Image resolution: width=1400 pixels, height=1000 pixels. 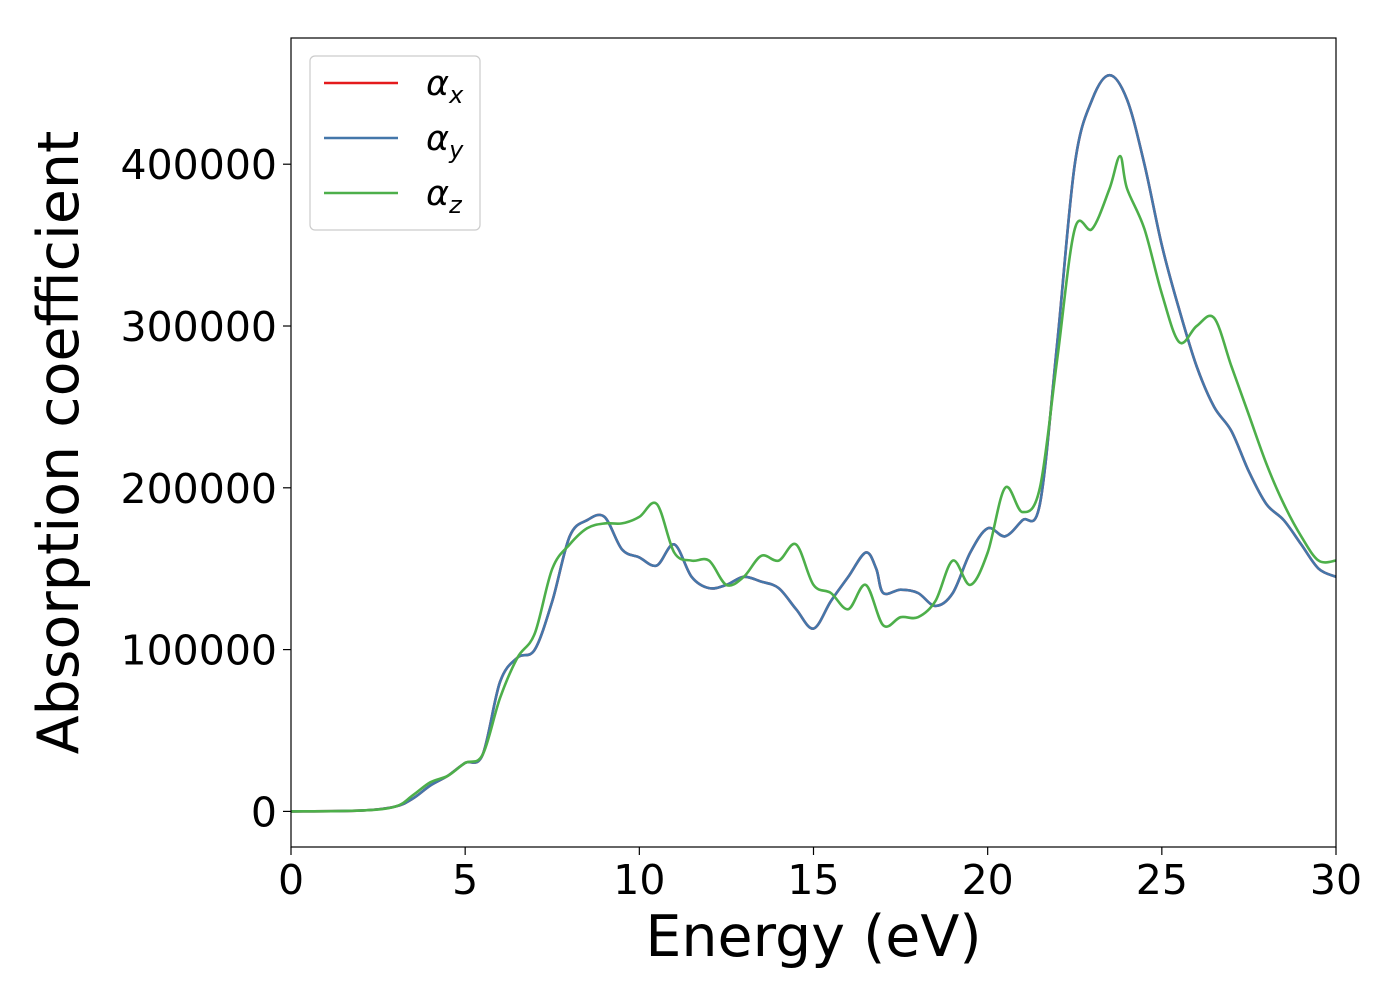 What do you see at coordinates (988, 880) in the screenshot?
I see `x-tick-label: 20` at bounding box center [988, 880].